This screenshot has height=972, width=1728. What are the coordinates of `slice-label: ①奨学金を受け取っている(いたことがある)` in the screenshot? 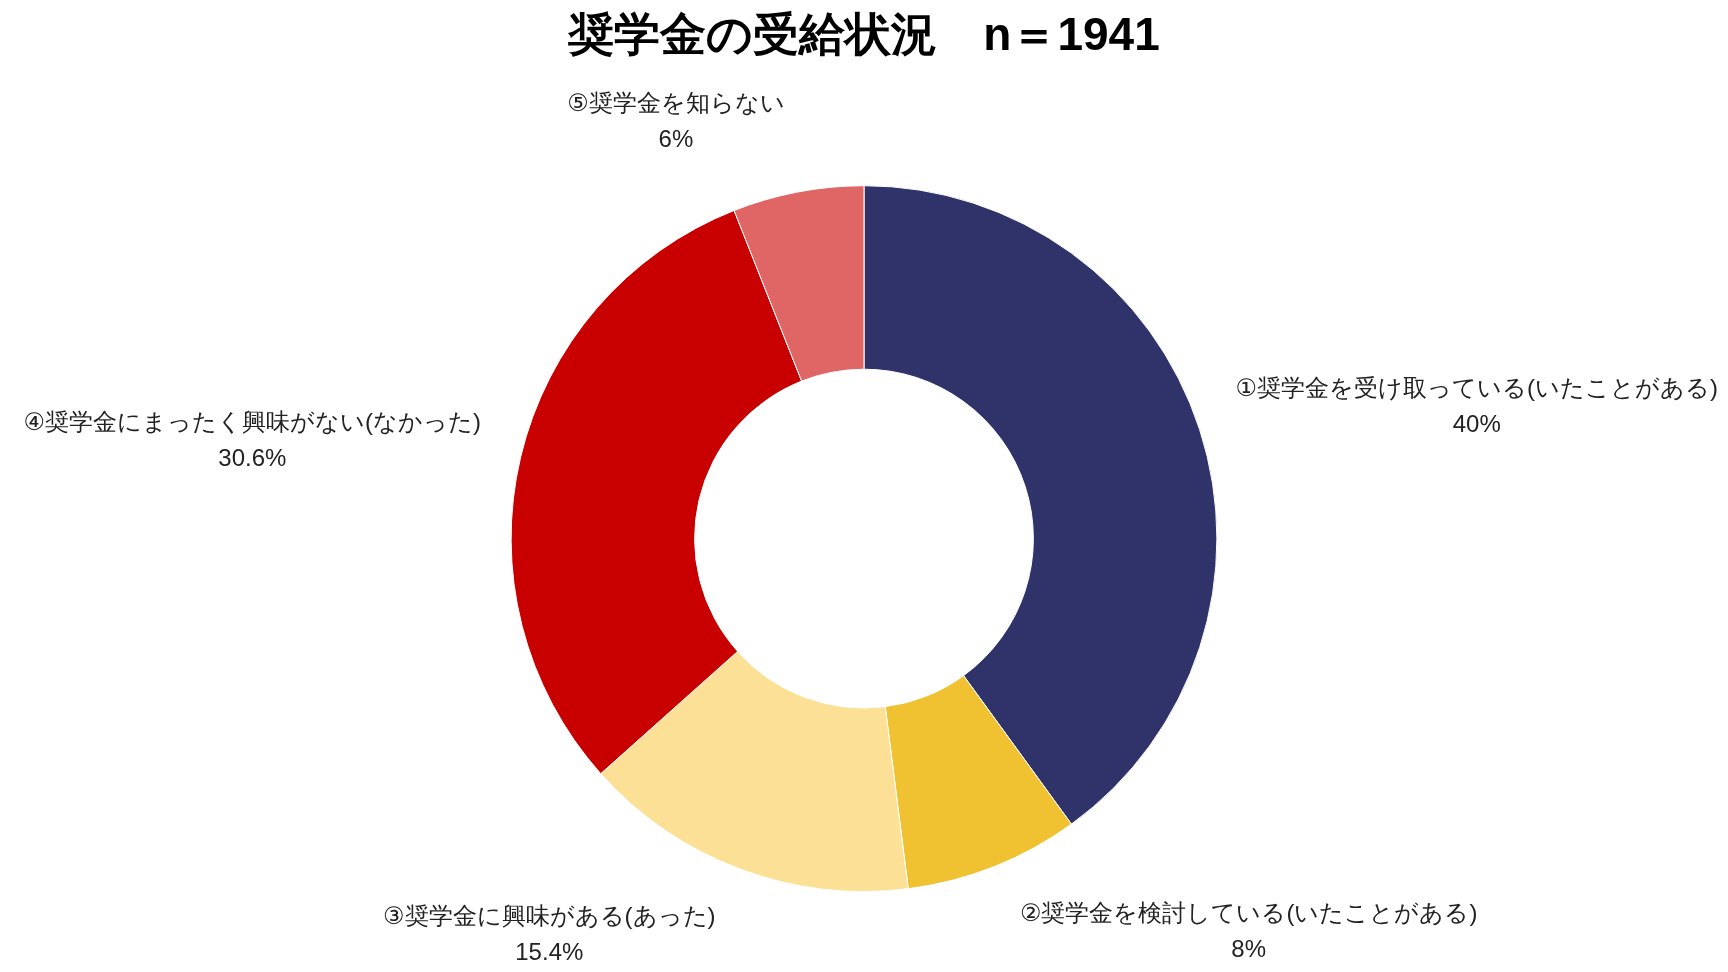 It's located at (1476, 388).